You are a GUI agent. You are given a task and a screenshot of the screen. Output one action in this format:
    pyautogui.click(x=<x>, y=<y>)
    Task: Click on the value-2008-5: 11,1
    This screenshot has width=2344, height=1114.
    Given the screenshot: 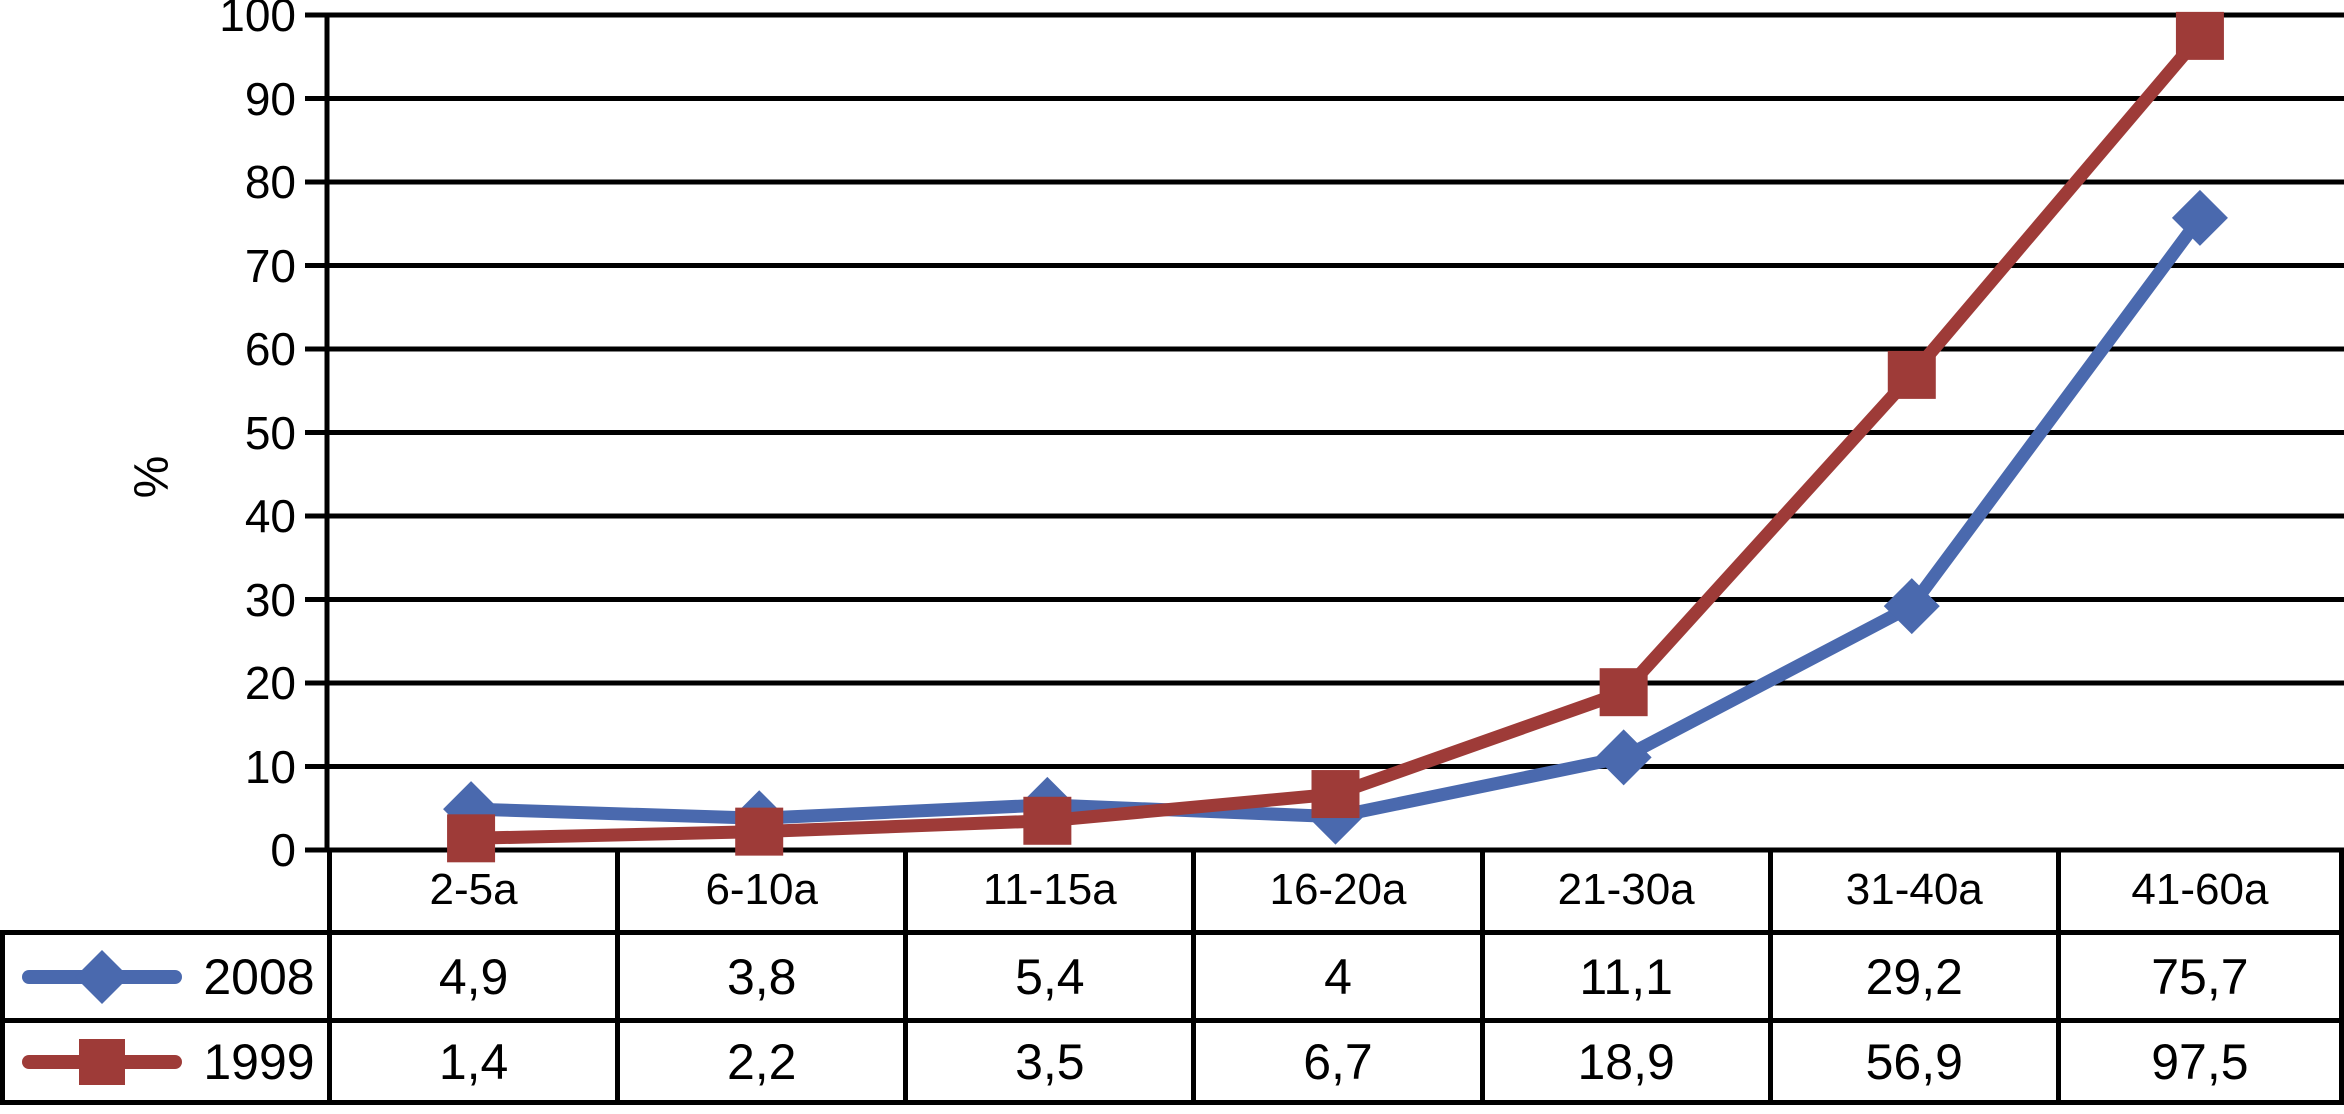 What is the action you would take?
    pyautogui.click(x=1623, y=974)
    